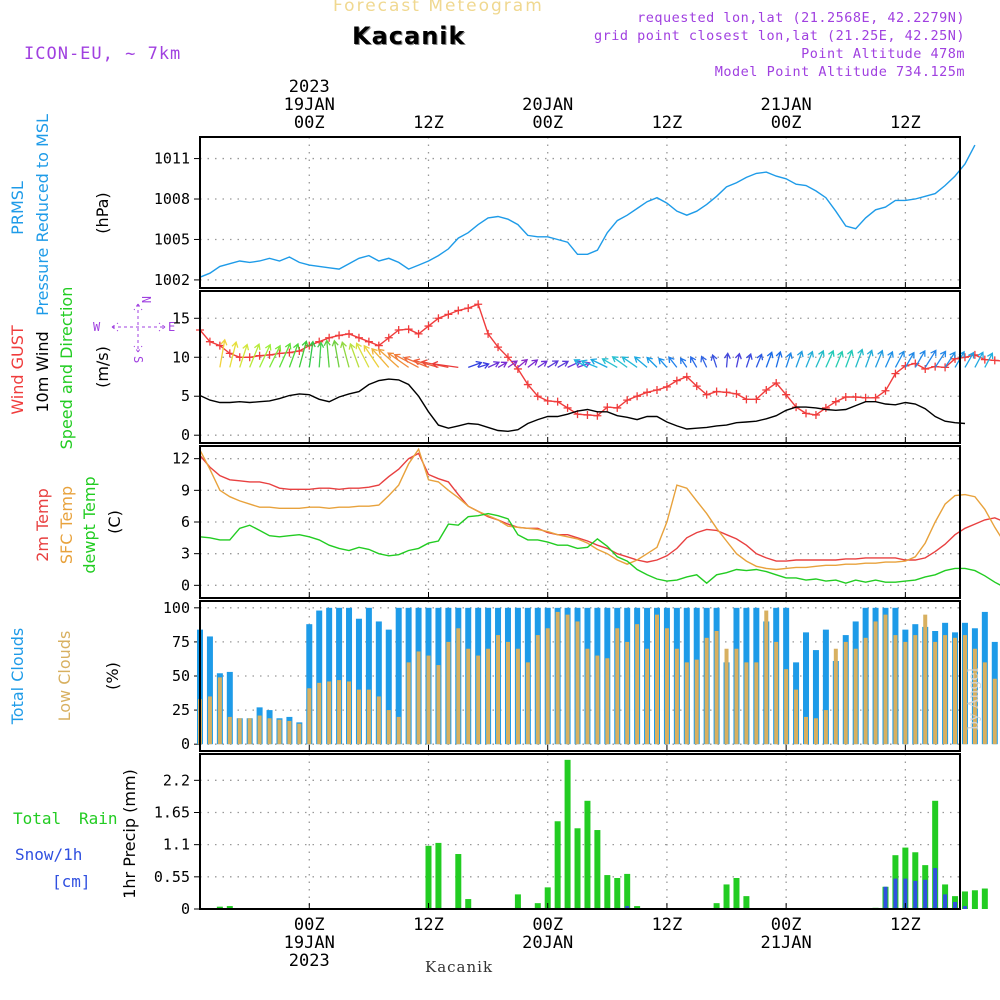 The image size is (1000, 1000). What do you see at coordinates (171, 327) in the screenshot?
I see `compass-east: E` at bounding box center [171, 327].